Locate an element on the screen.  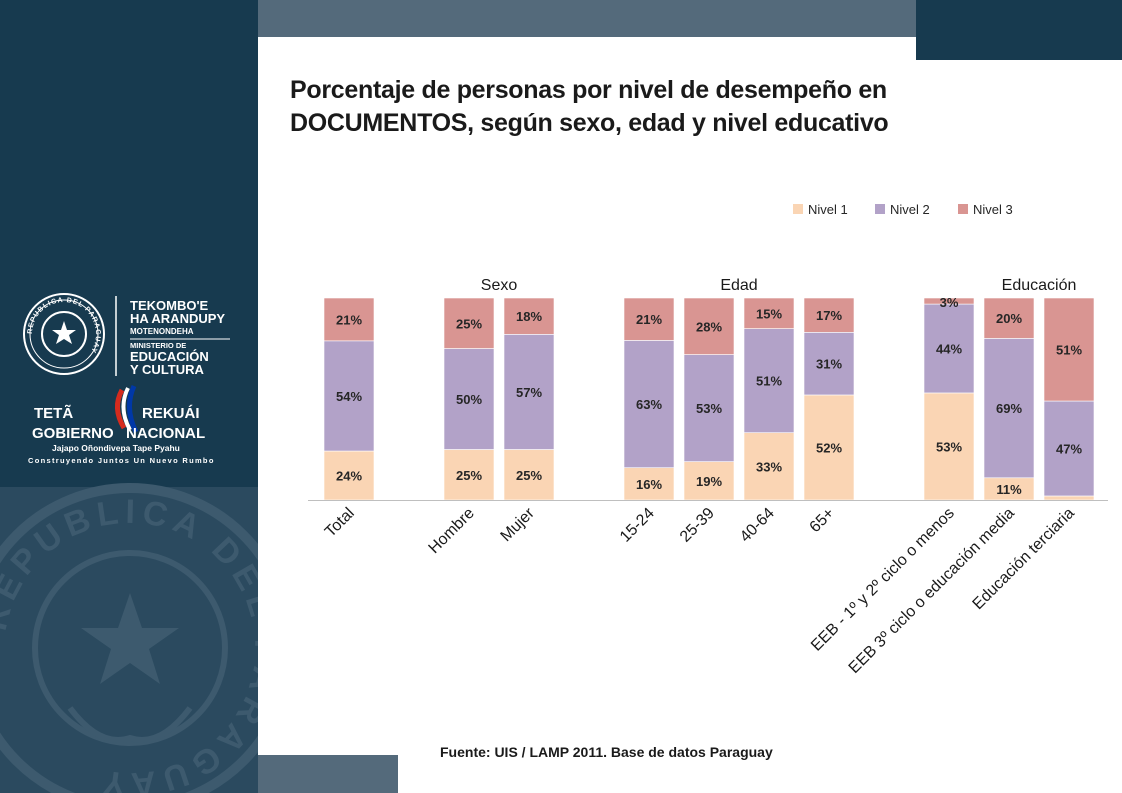
footer-strip is located at coordinates (328, 774).